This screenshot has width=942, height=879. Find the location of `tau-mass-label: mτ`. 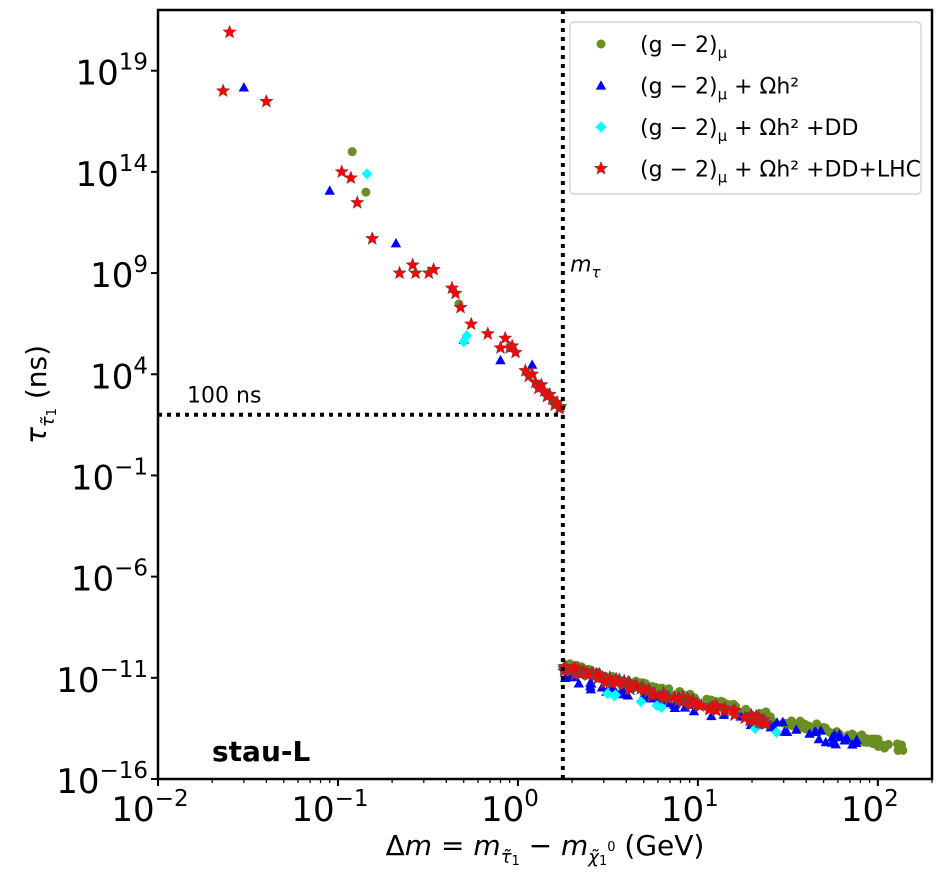

tau-mass-label: mτ is located at coordinates (585, 266).